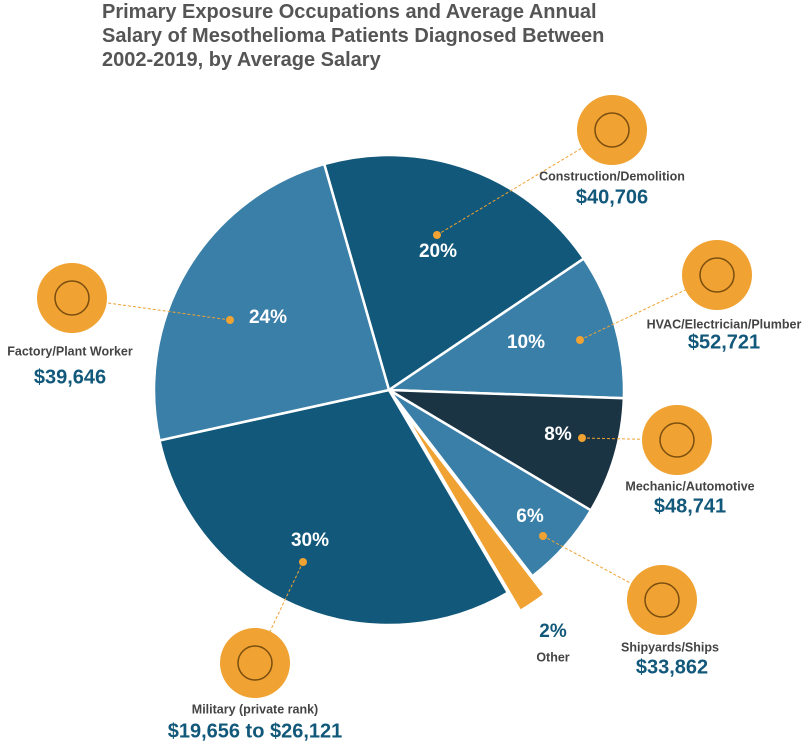 Image resolution: width=812 pixels, height=744 pixels. I want to click on category-label: Factory/Plant Worker, so click(70, 351).